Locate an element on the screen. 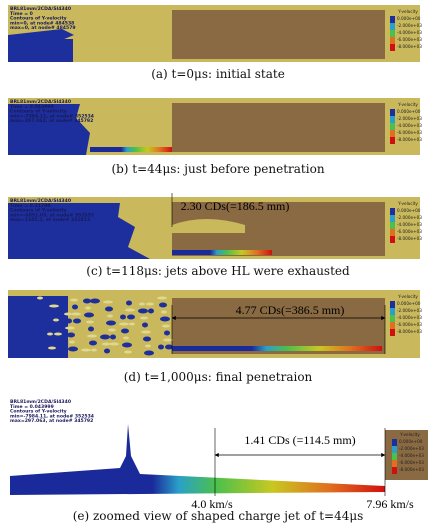 The height and width of the screenshot is (529, 436). dimension-label: 4.77 CDs(=386.5 mm) is located at coordinates (290, 310).